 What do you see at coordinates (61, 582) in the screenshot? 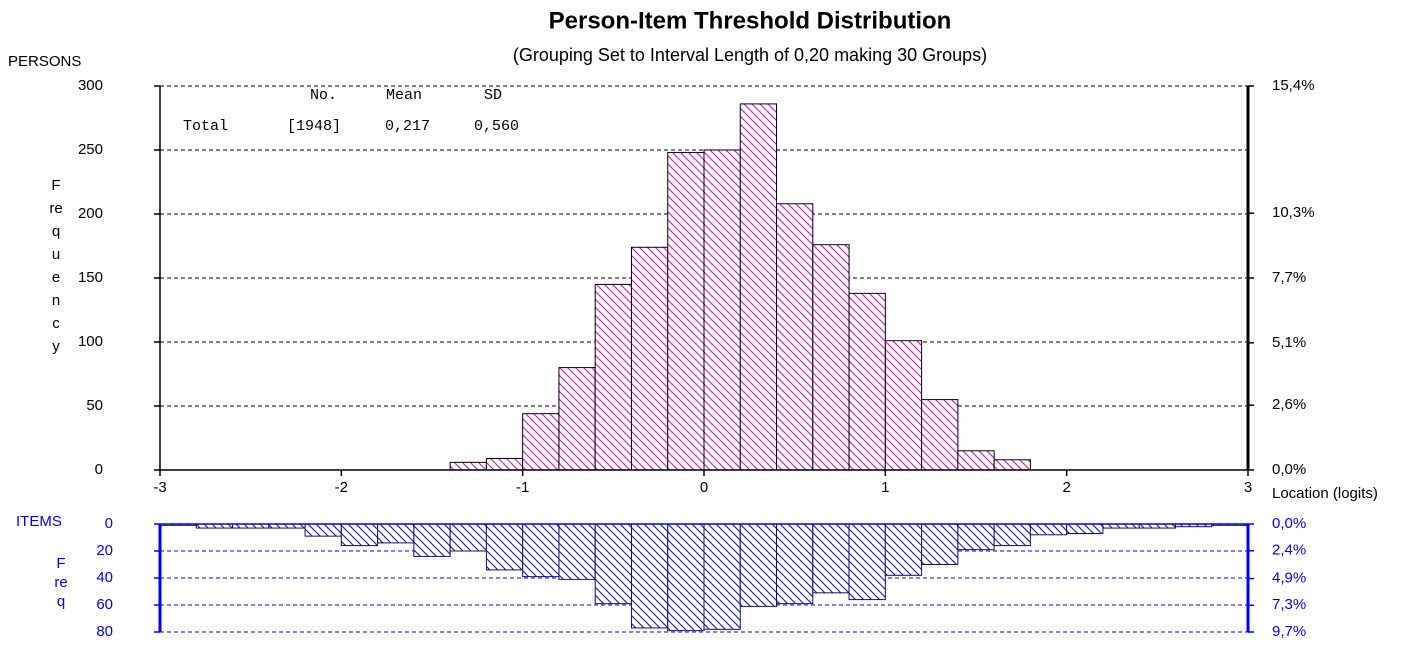
I see `y-axis-label: Freq` at bounding box center [61, 582].